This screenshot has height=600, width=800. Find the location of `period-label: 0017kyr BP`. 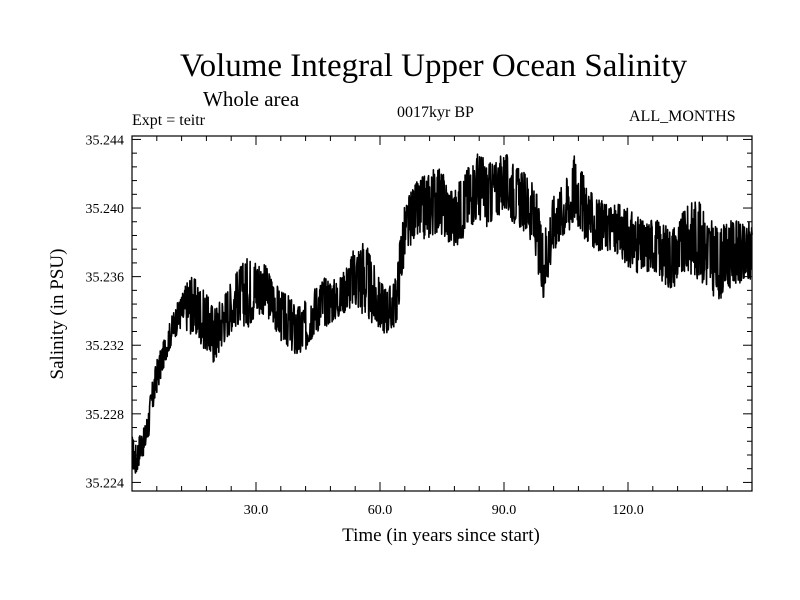

period-label: 0017kyr BP is located at coordinates (435, 112).